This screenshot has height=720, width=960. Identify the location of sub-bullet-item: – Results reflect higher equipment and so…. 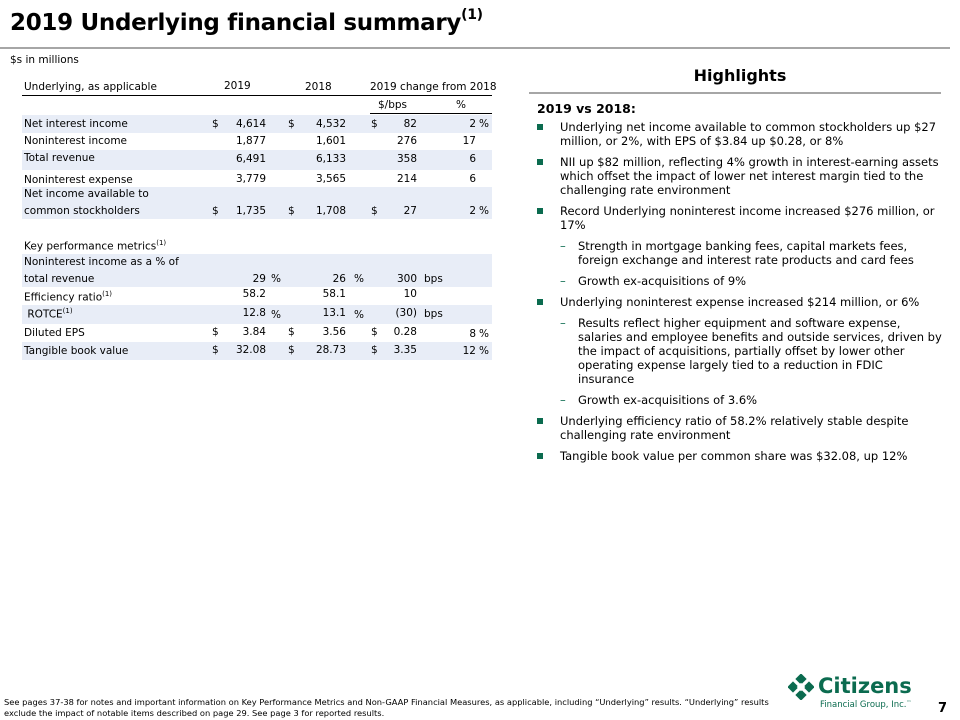
(739, 351).